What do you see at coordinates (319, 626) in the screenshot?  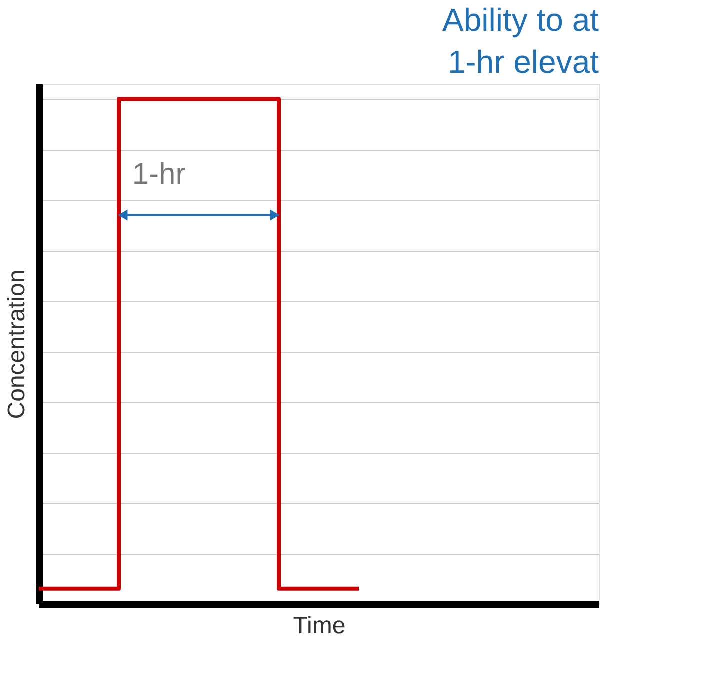 I see `x-axis-title: Time` at bounding box center [319, 626].